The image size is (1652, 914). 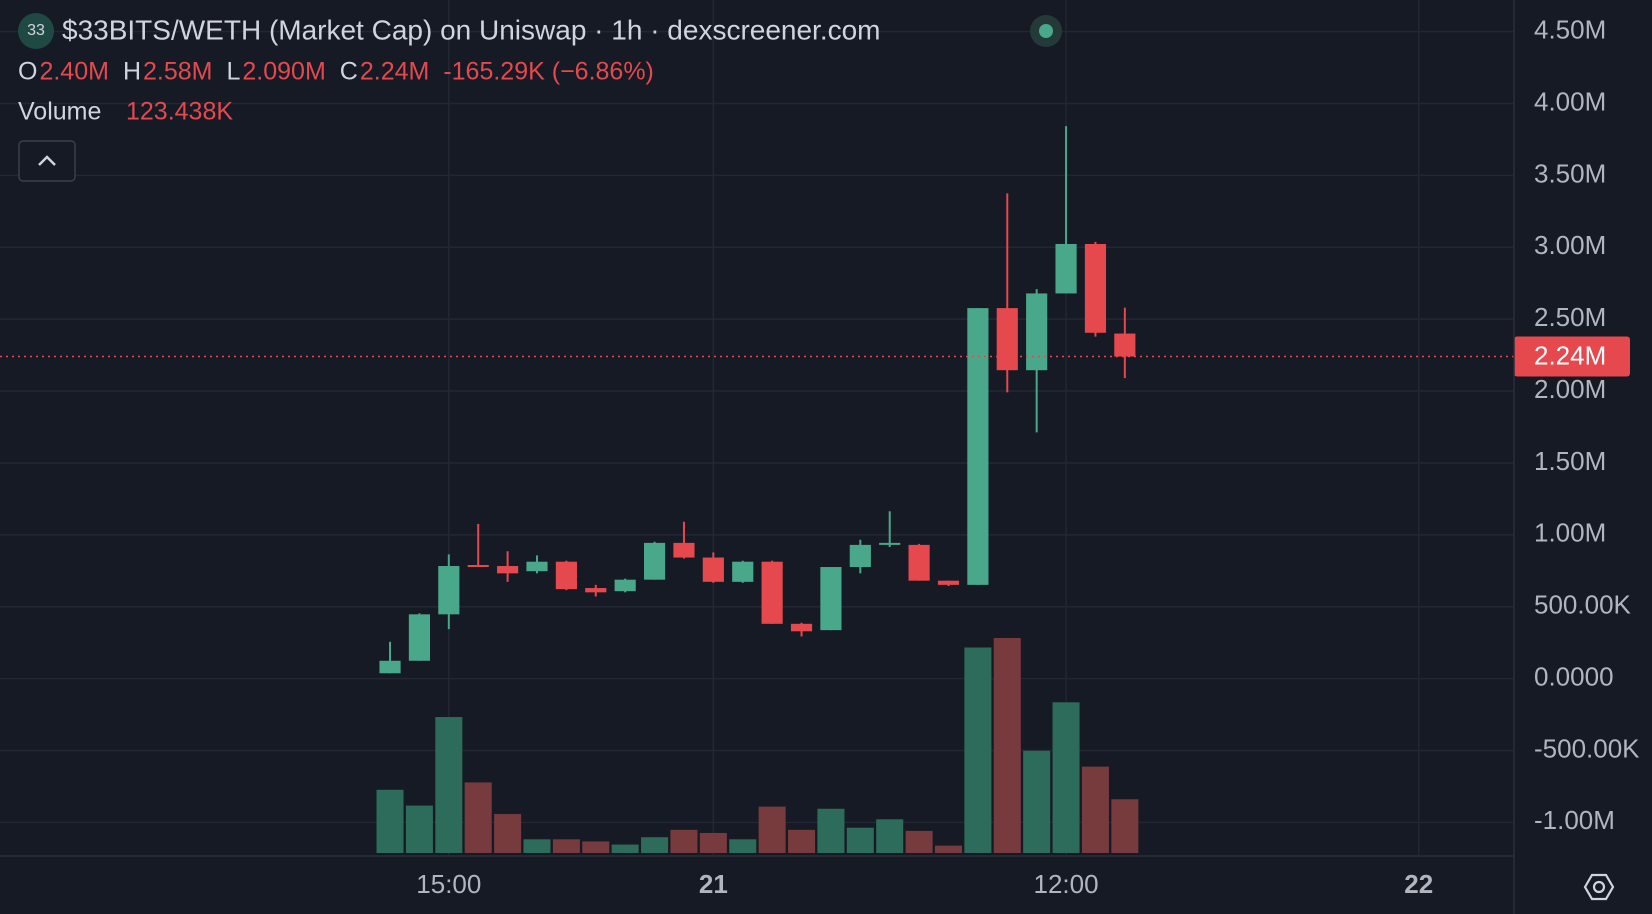 I want to click on legend-value: 2.40M, so click(x=73, y=72).